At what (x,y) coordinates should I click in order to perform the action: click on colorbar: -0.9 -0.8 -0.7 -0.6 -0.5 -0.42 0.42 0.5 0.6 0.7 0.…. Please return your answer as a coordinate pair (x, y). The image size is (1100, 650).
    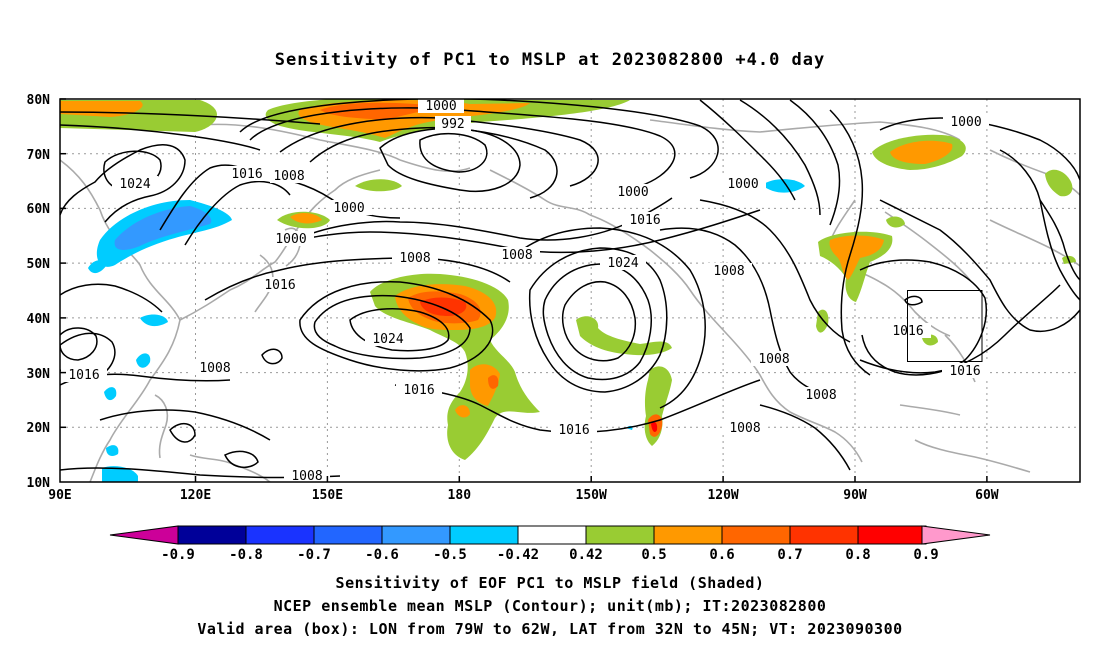
    Looking at the image, I should click on (550, 544).